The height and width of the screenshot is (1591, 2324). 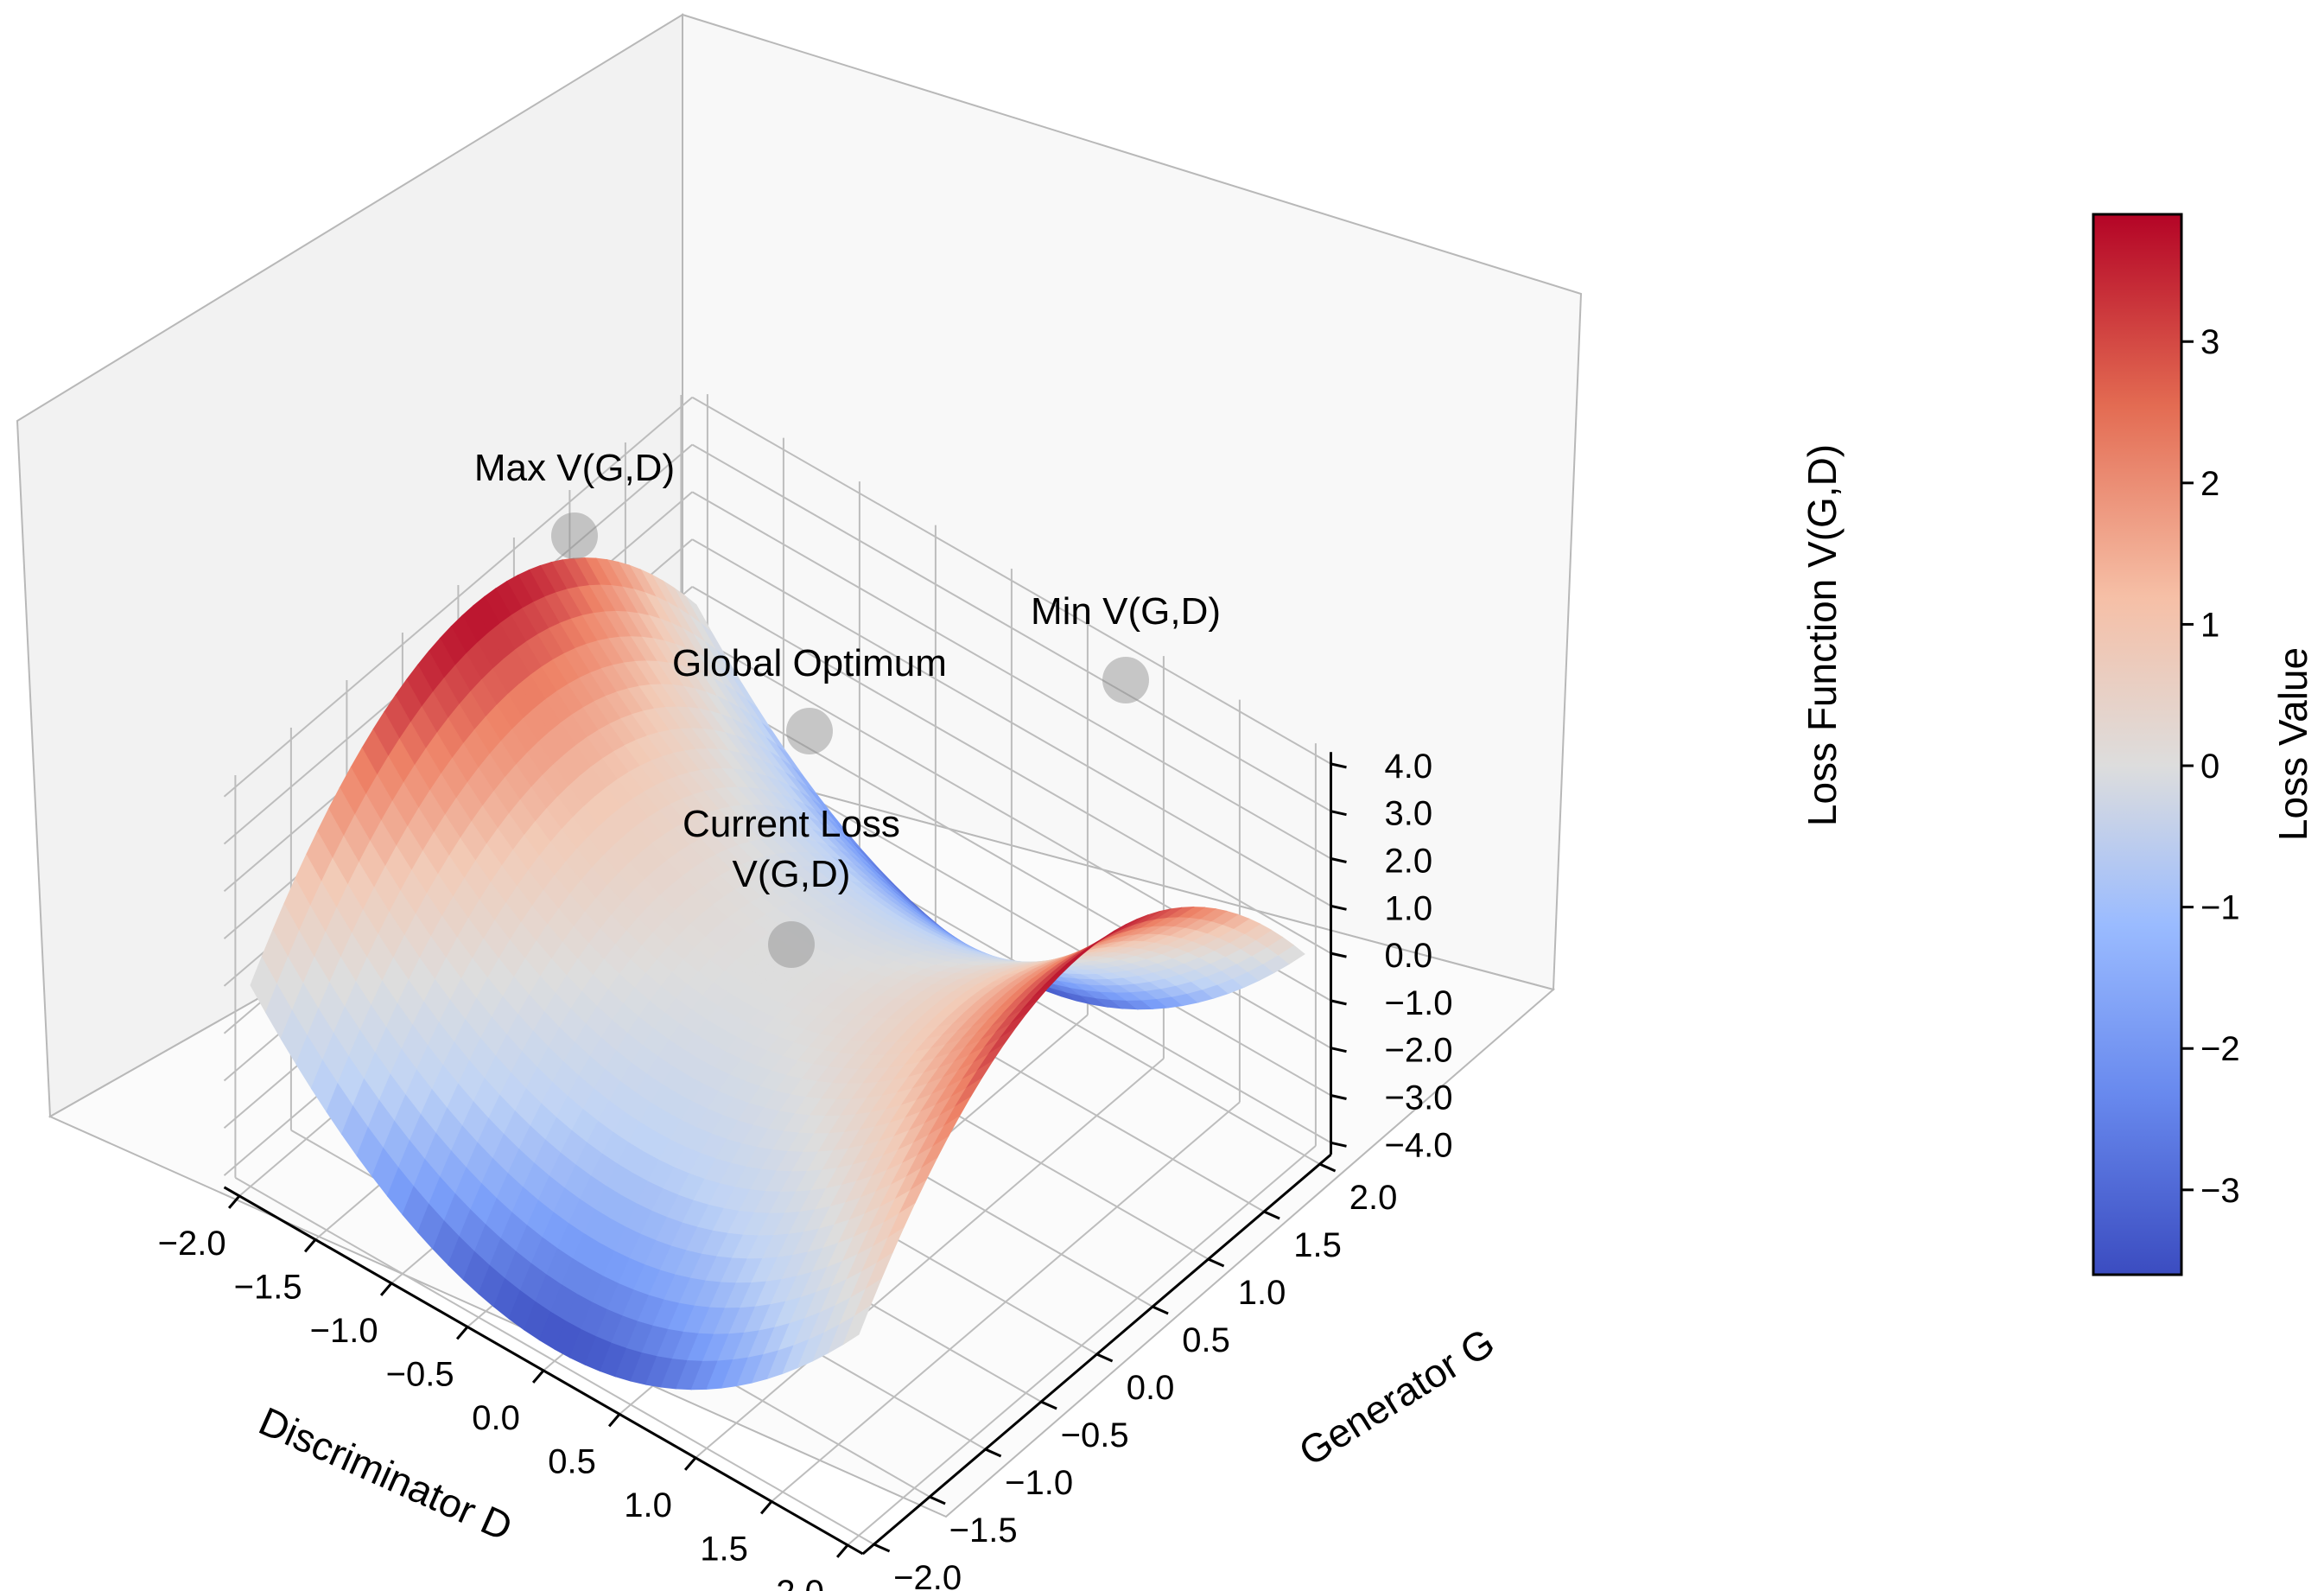 What do you see at coordinates (927, 1575) in the screenshot?
I see `y-tick-label: −2.0` at bounding box center [927, 1575].